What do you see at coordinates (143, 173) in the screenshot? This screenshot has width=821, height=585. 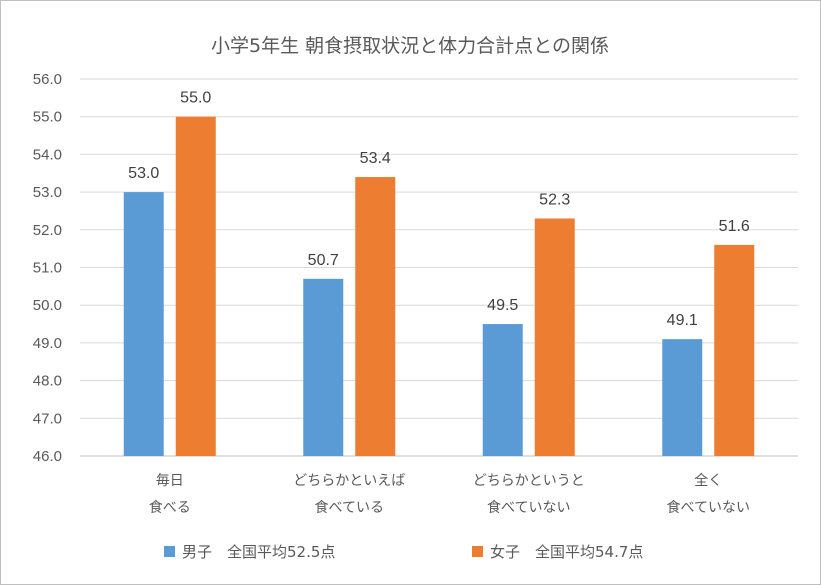 I see `data-label: 53.0` at bounding box center [143, 173].